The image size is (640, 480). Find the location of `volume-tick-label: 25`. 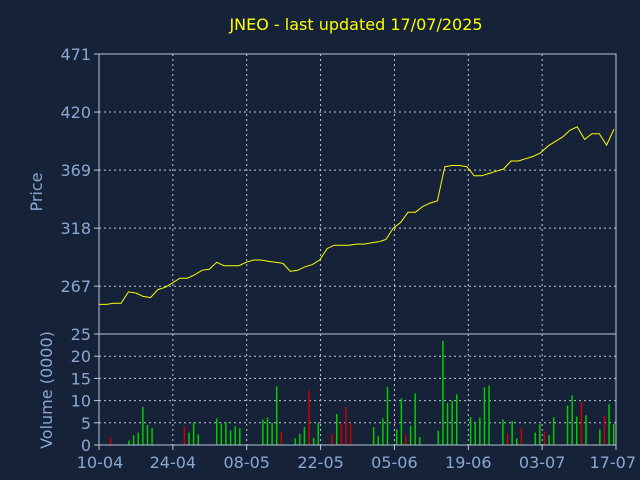

volume-tick-label: 25 is located at coordinates (81, 334).